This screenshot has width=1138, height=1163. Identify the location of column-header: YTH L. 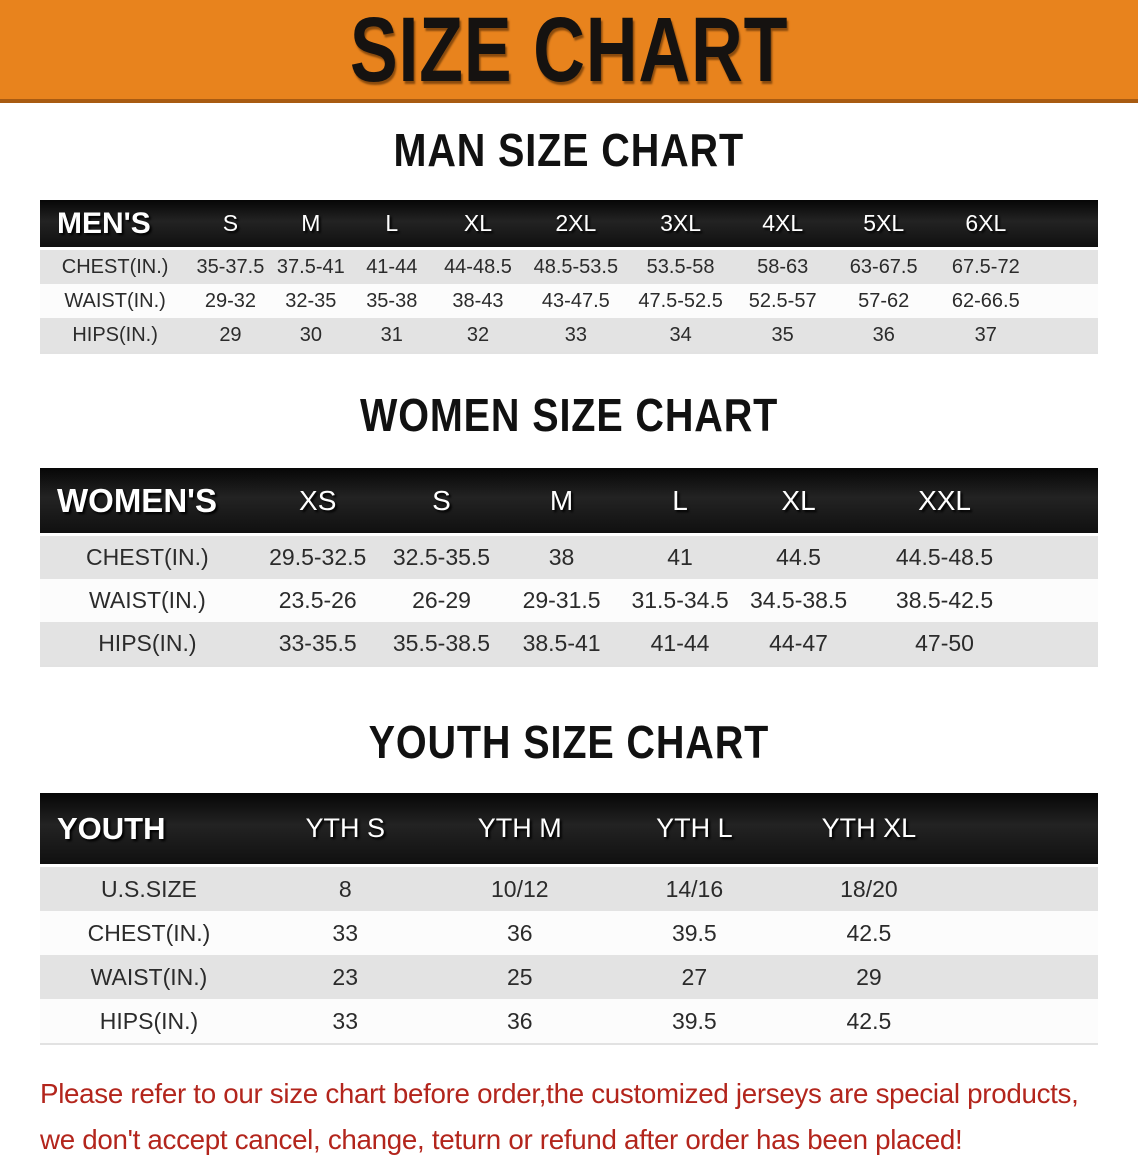
(694, 830).